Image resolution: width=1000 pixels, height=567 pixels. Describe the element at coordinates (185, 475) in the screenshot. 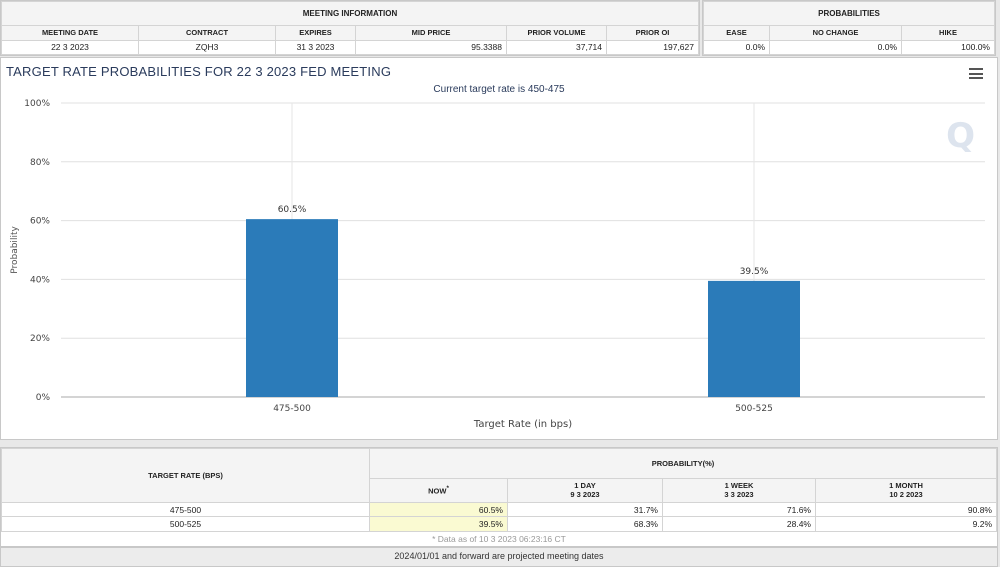

I see `header-target-rate: TARGET RATE (BPS)` at that location.